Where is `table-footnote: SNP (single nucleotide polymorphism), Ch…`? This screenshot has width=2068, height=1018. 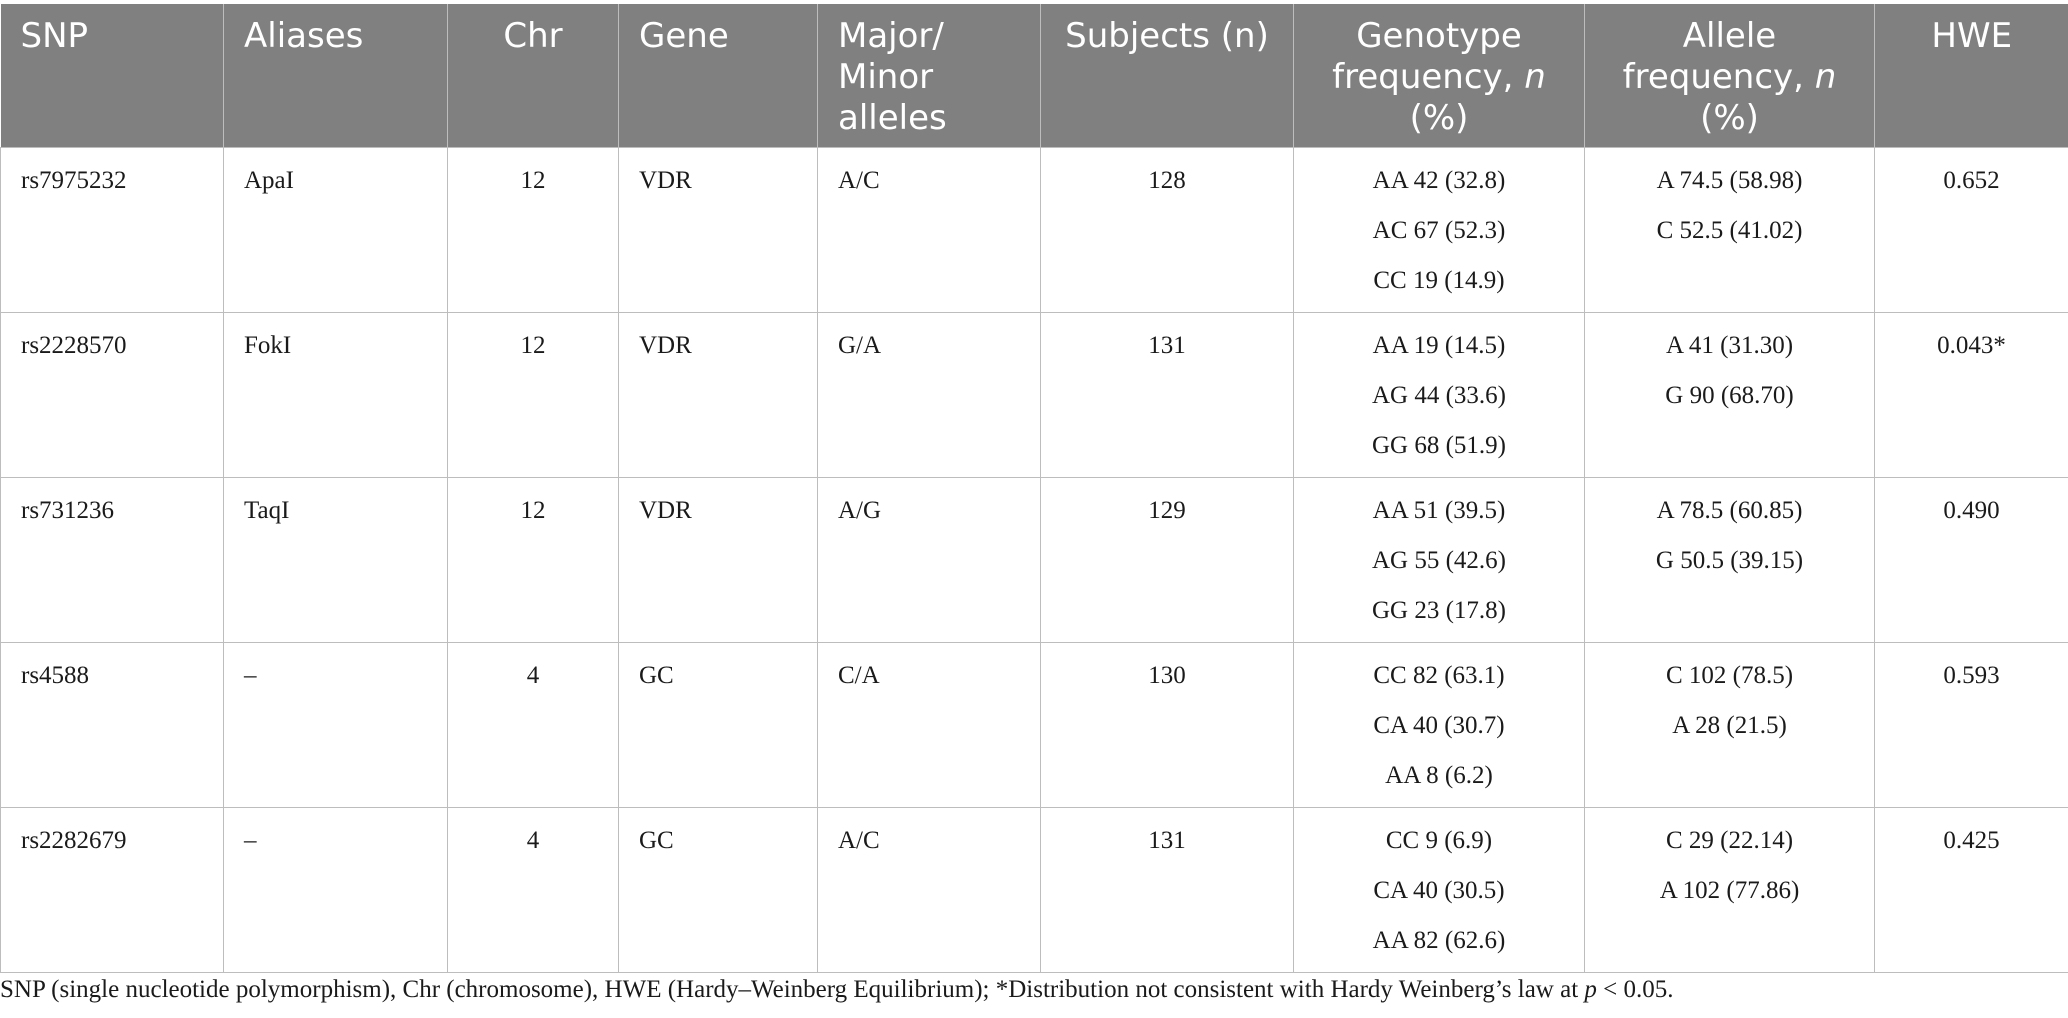 table-footnote: SNP (single nucleotide polymorphism), Ch… is located at coordinates (837, 989).